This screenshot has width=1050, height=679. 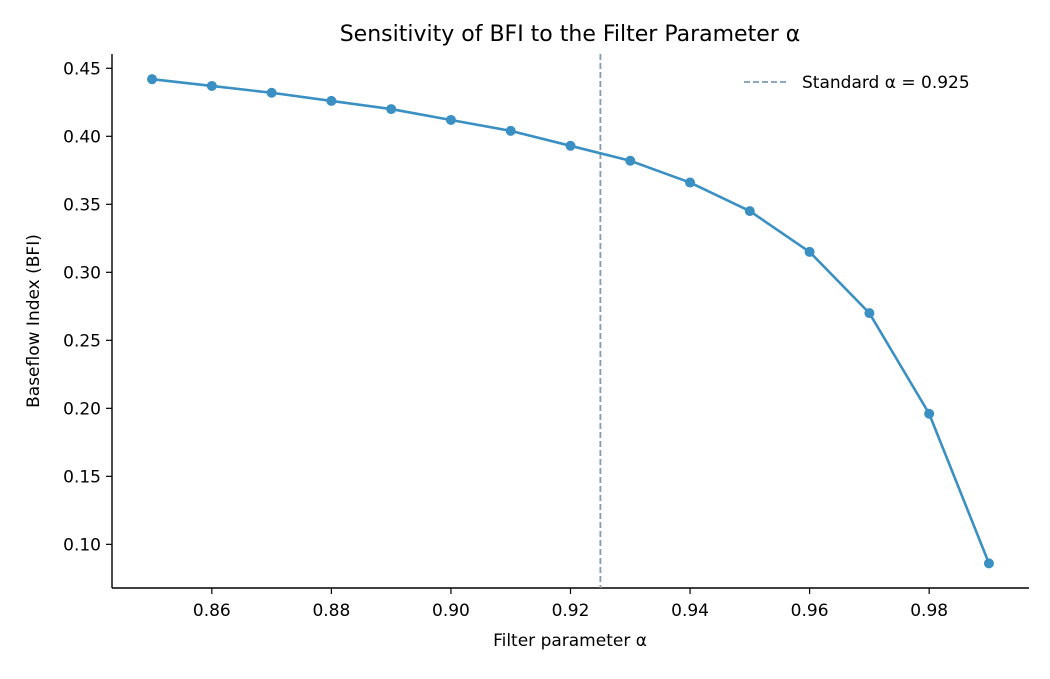 What do you see at coordinates (212, 611) in the screenshot?
I see `x-tick-label: 0.86` at bounding box center [212, 611].